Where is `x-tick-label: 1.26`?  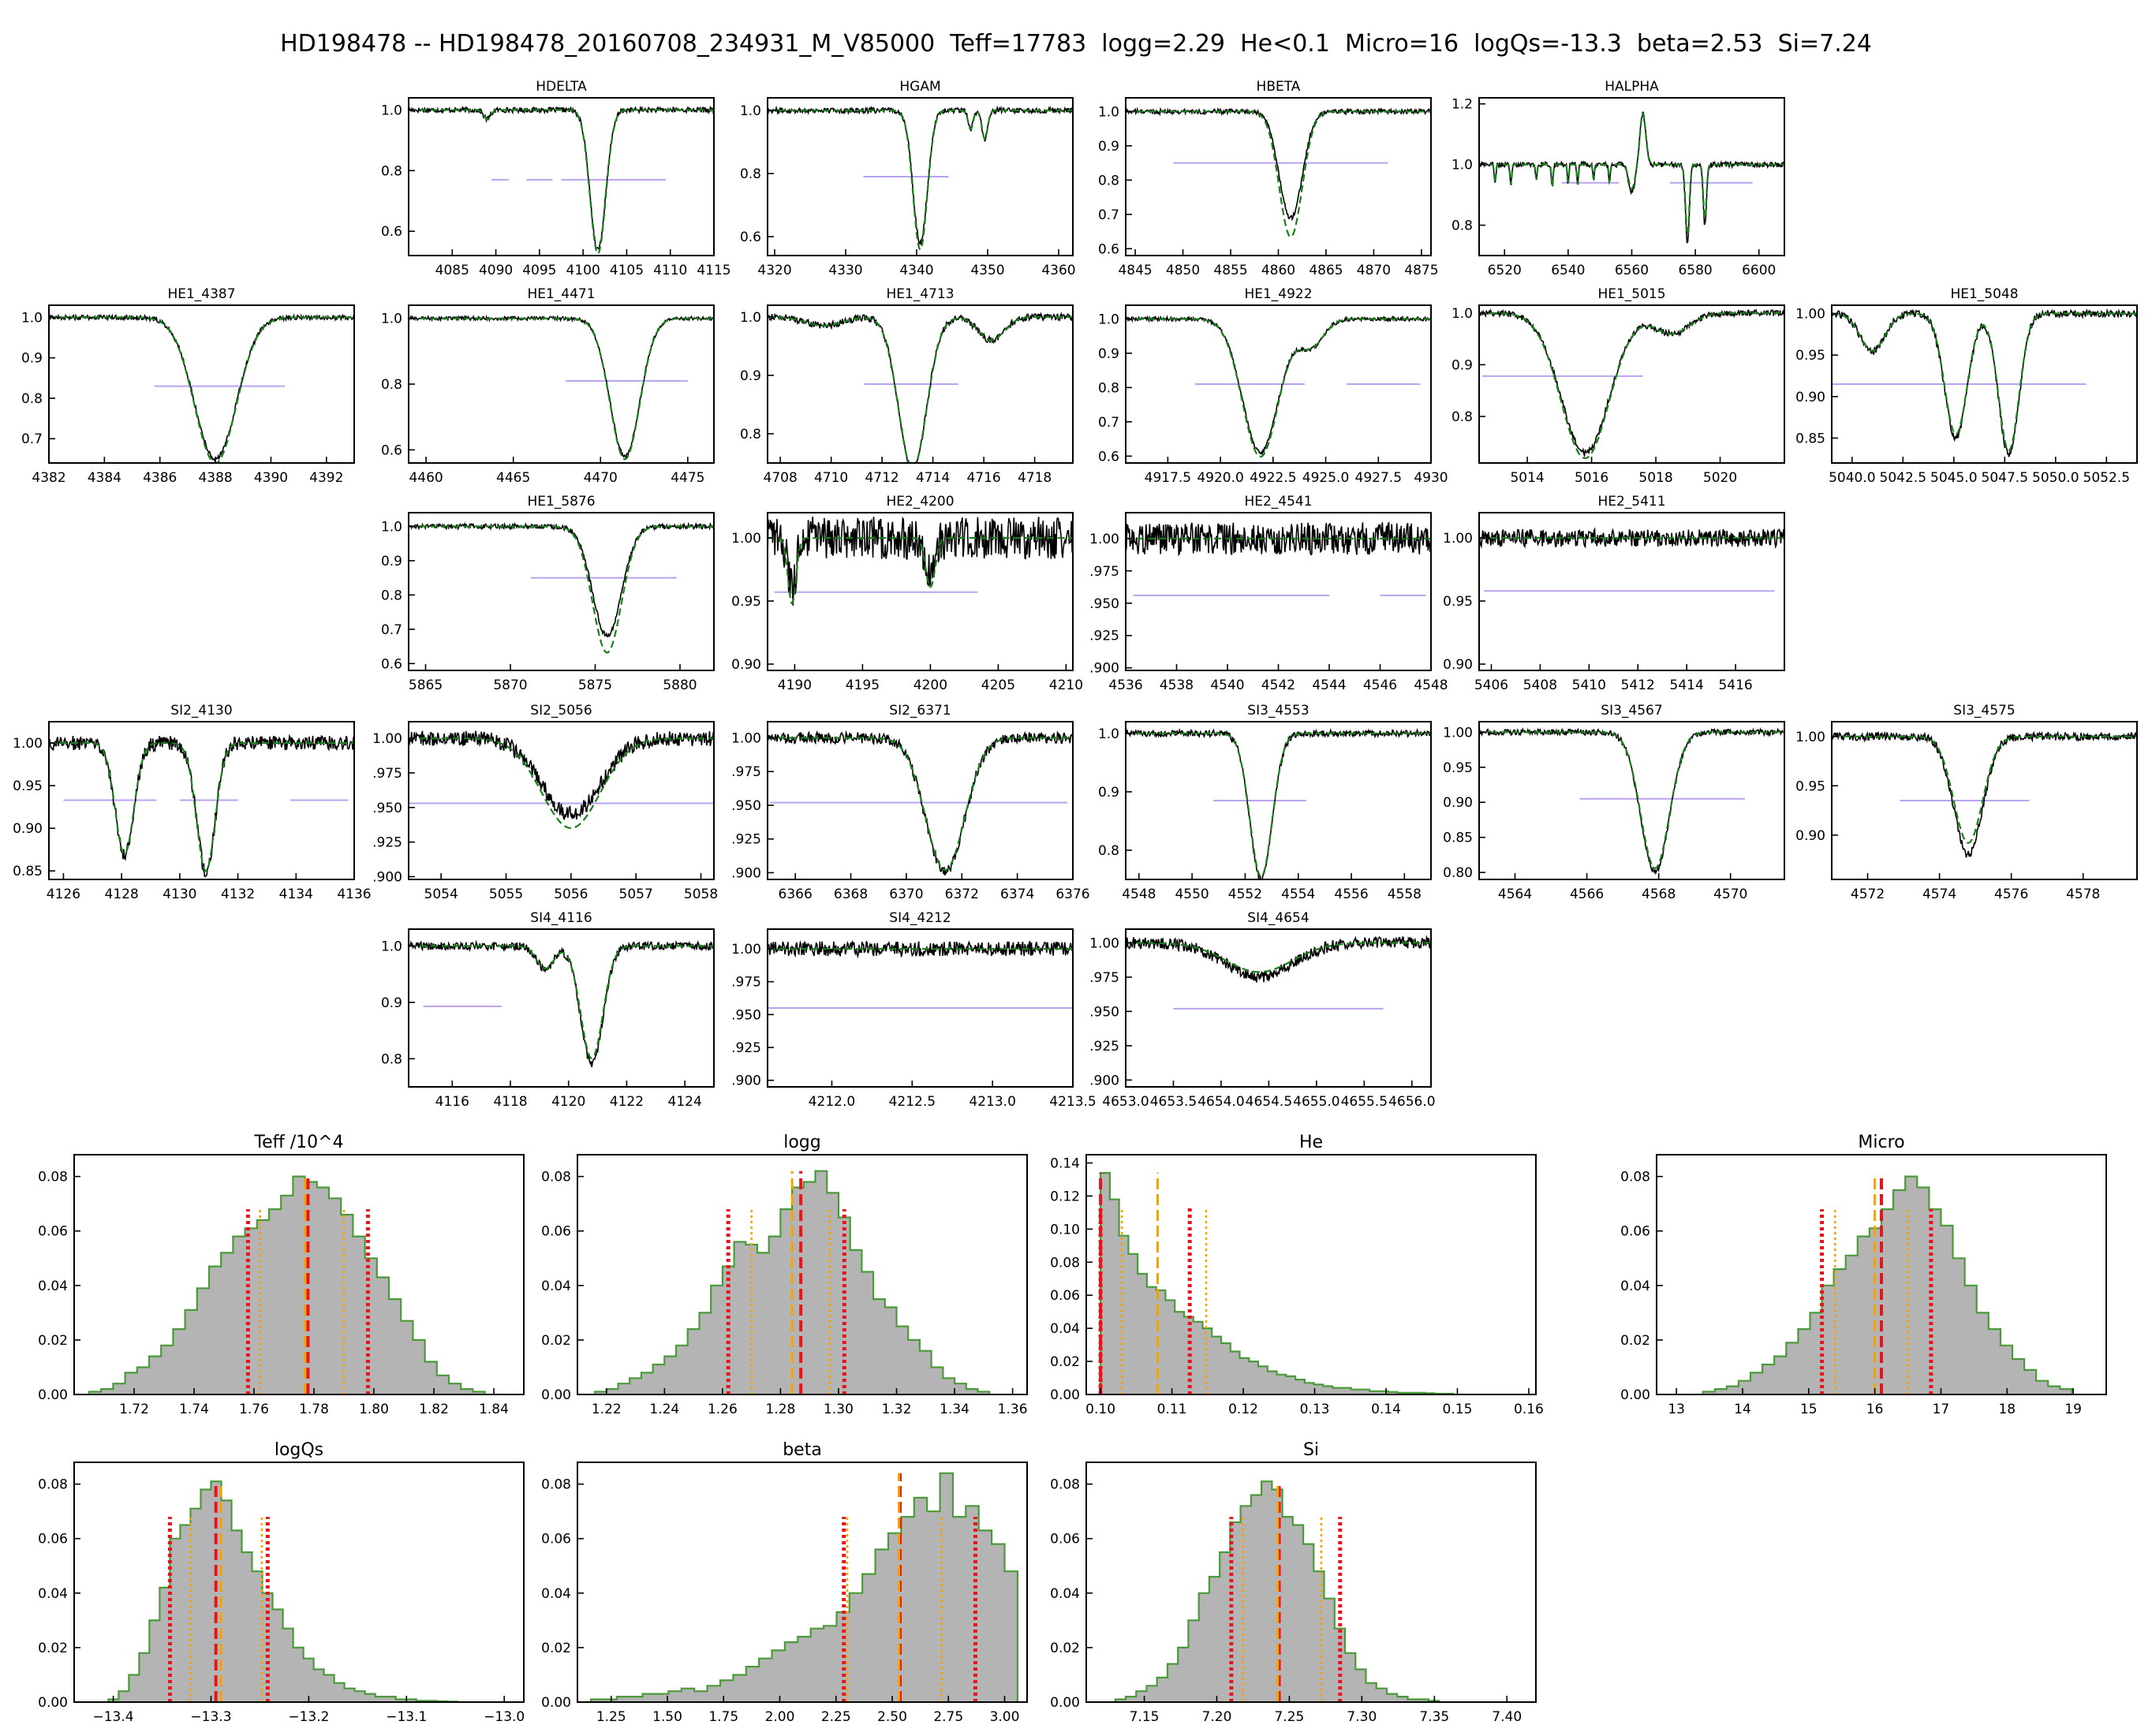 x-tick-label: 1.26 is located at coordinates (723, 1409).